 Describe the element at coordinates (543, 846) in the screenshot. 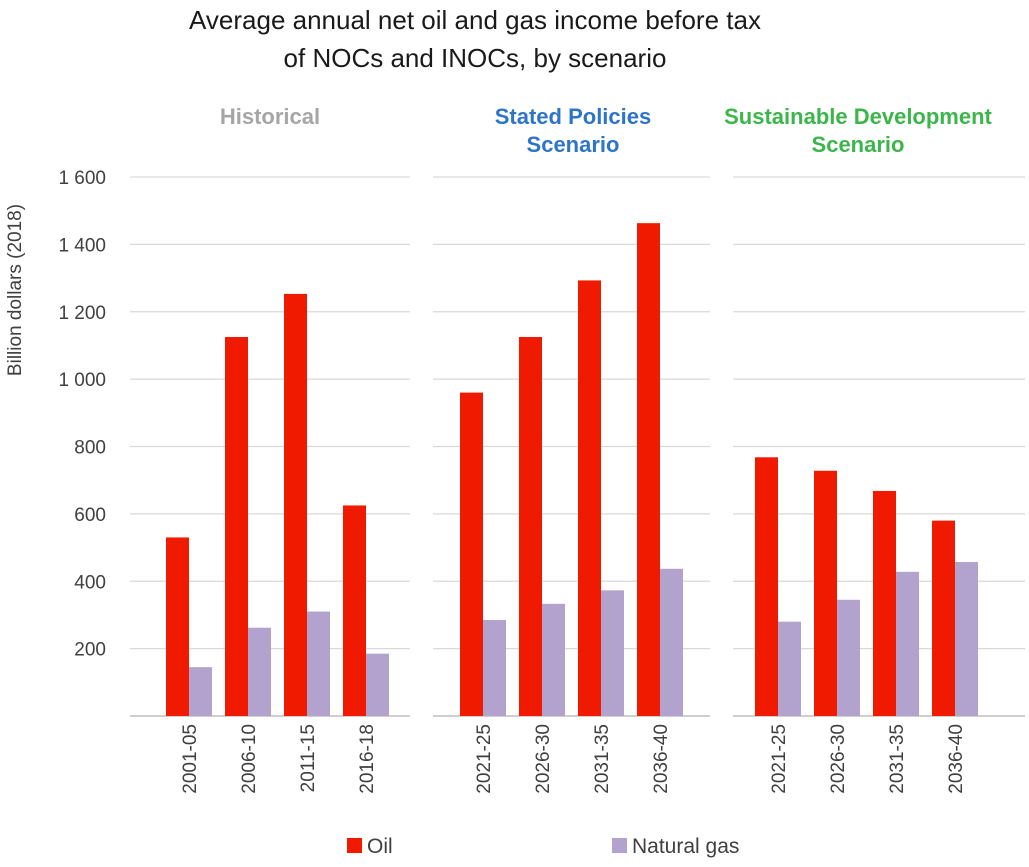

I see `legend: Oil Natural gas` at that location.